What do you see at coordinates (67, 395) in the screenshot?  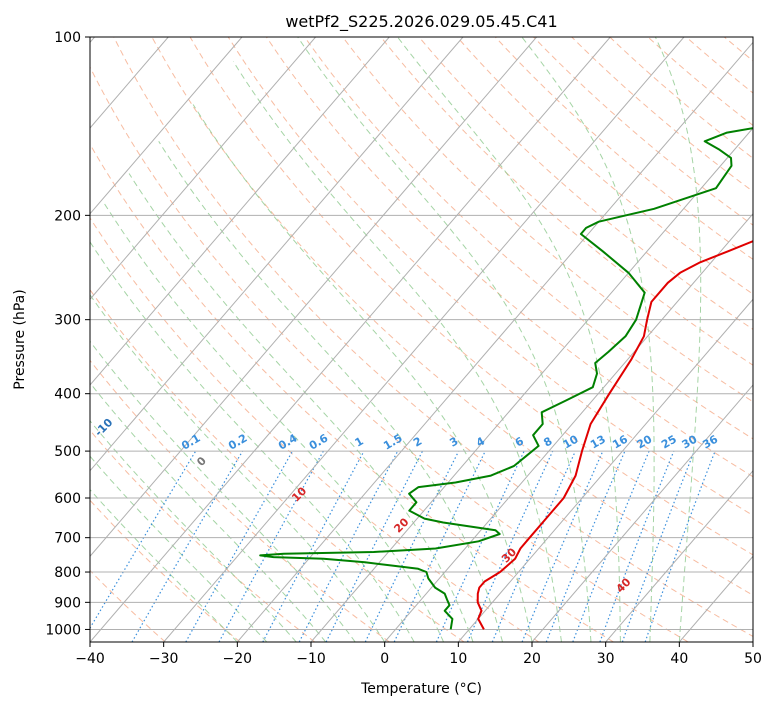 I see `y-tick-label: 400` at bounding box center [67, 395].